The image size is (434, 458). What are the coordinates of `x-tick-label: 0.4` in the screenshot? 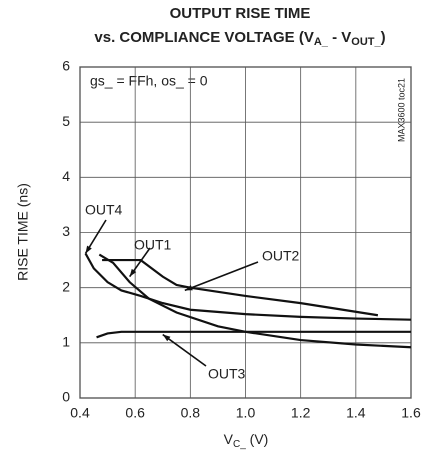 It's located at (80, 413).